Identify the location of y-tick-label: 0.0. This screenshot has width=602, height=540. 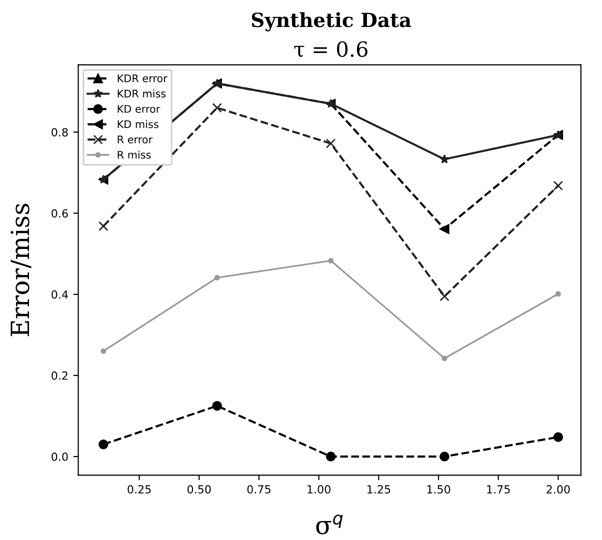
(60, 456).